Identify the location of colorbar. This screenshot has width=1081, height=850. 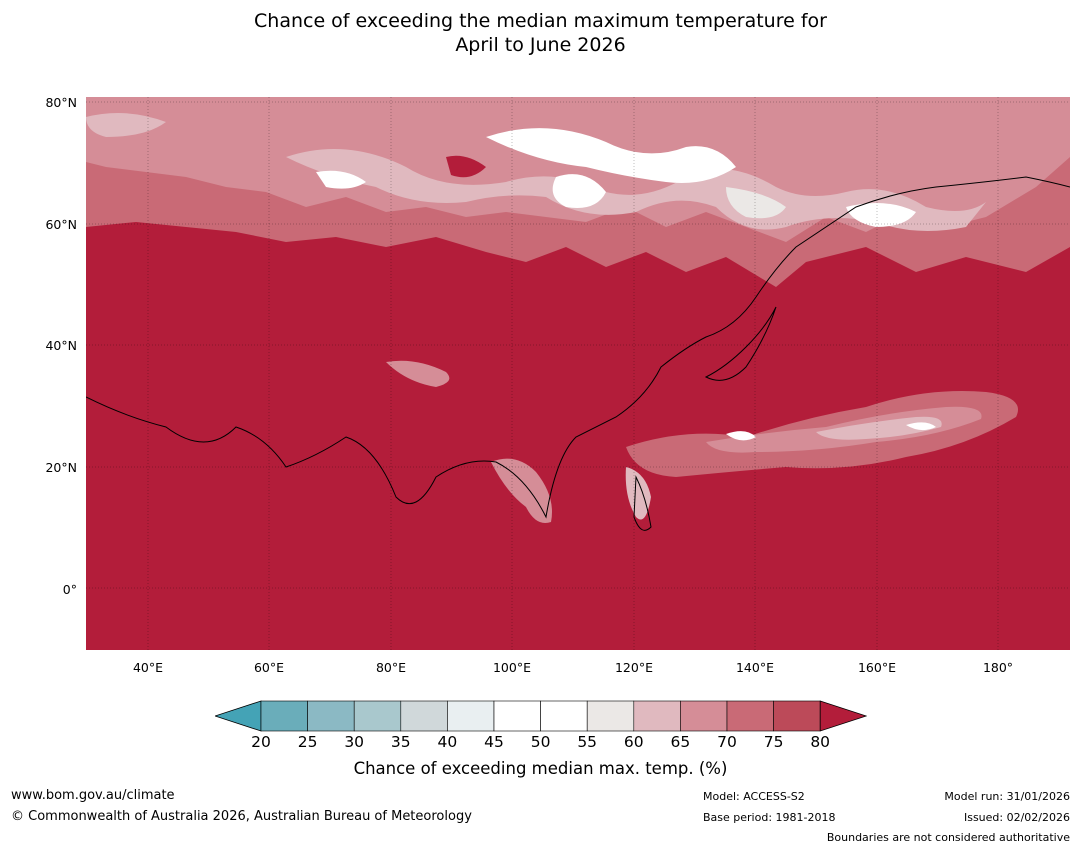
(541, 716).